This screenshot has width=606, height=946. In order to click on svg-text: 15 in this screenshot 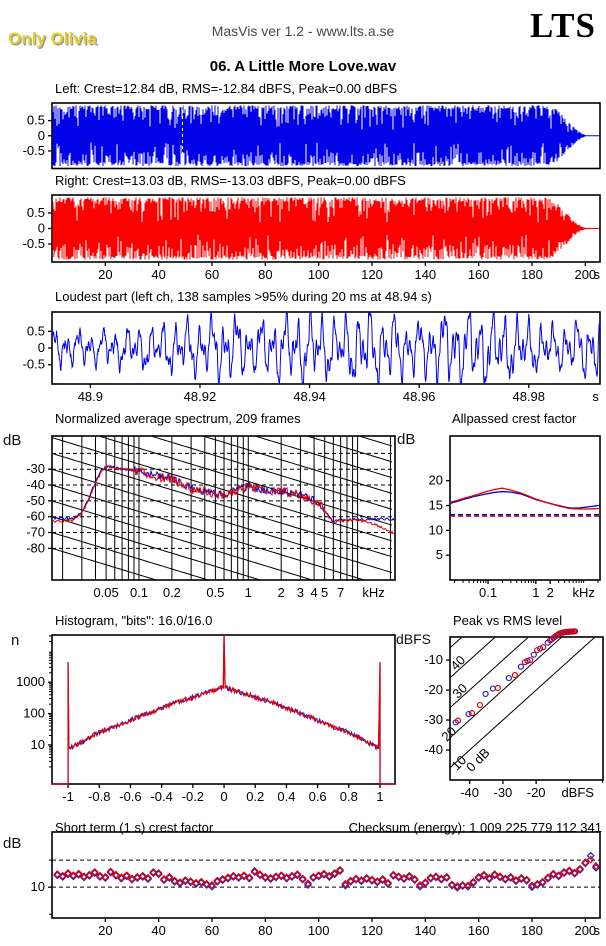, I will do `click(436, 505)`.